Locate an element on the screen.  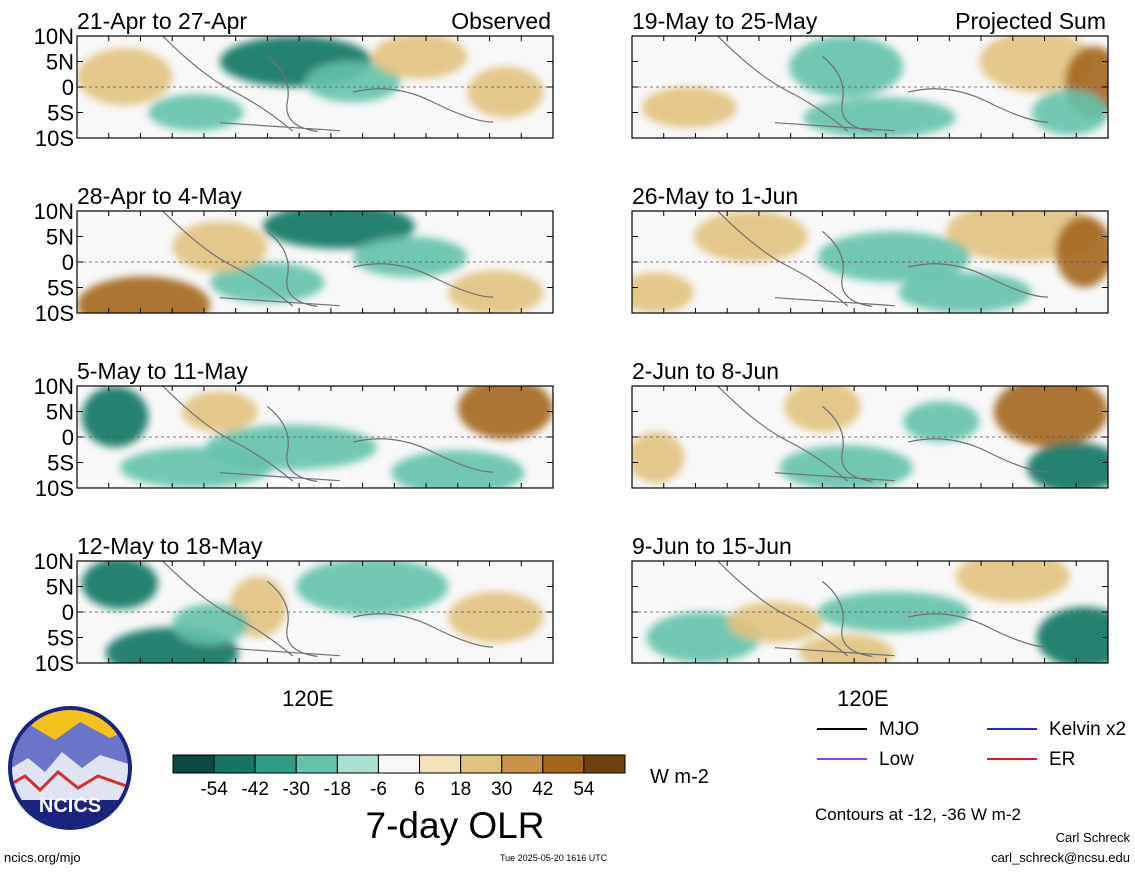
colorbar-tick-label: -42 is located at coordinates (254, 789).